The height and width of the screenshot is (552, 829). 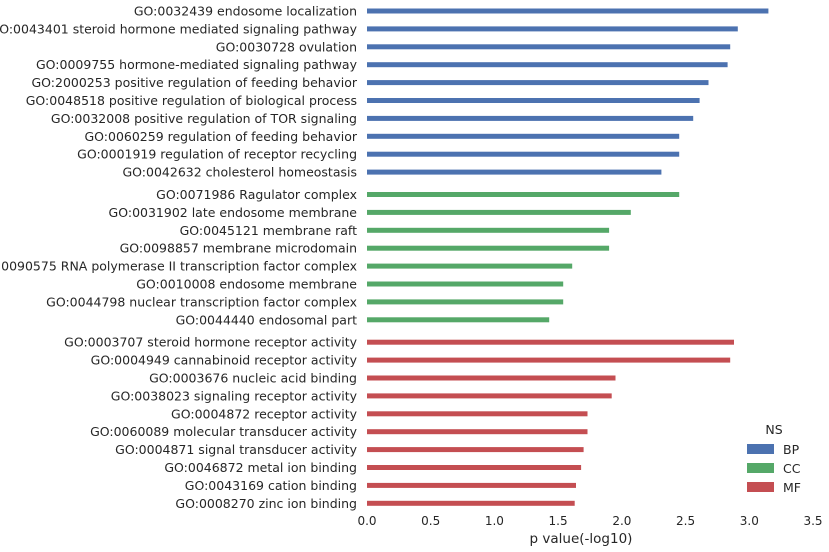 I want to click on legend-swatch-bp, so click(x=760, y=449).